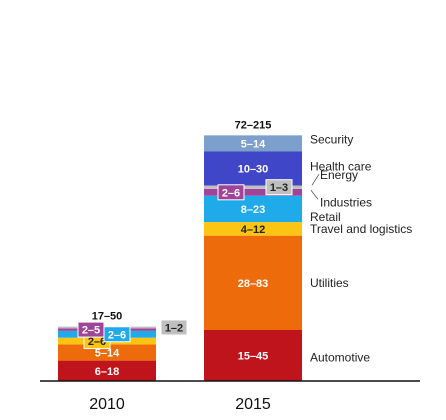 Image resolution: width=446 pixels, height=420 pixels. What do you see at coordinates (107, 317) in the screenshot?
I see `total-label-2010: 17–50` at bounding box center [107, 317].